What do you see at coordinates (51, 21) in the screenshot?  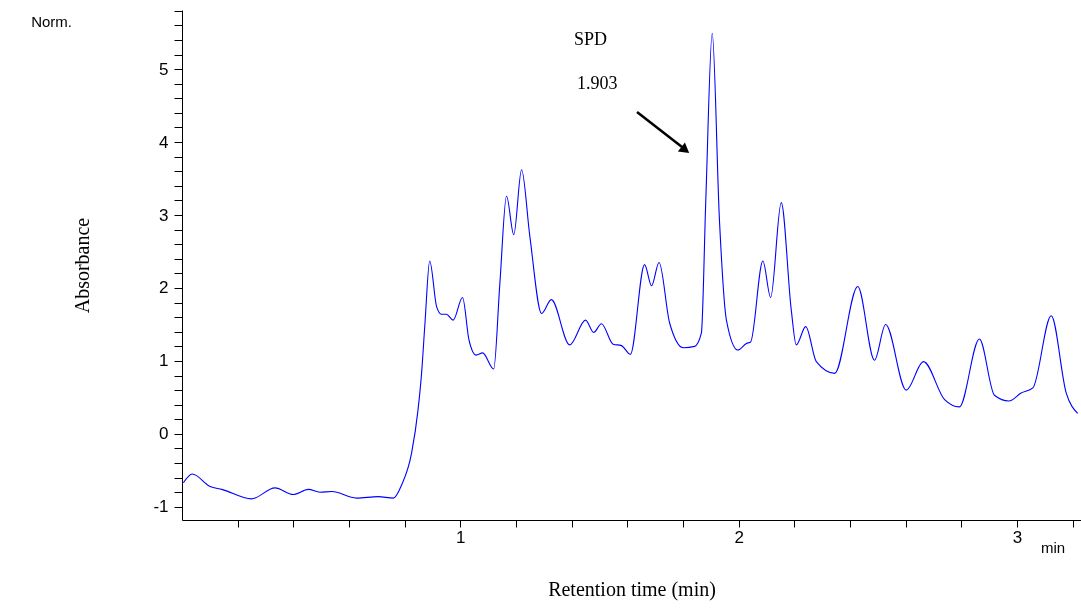 I see `text: Norm.` at bounding box center [51, 21].